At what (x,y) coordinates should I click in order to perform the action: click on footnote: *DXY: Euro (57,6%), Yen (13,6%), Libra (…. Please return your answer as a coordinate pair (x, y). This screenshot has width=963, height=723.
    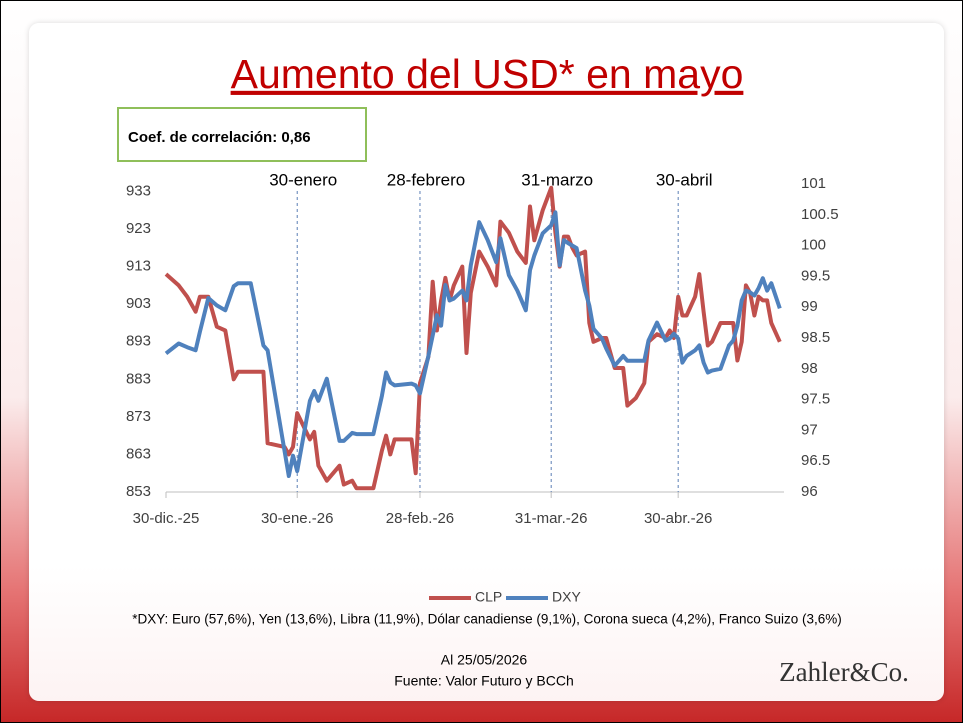
    Looking at the image, I should click on (487, 619).